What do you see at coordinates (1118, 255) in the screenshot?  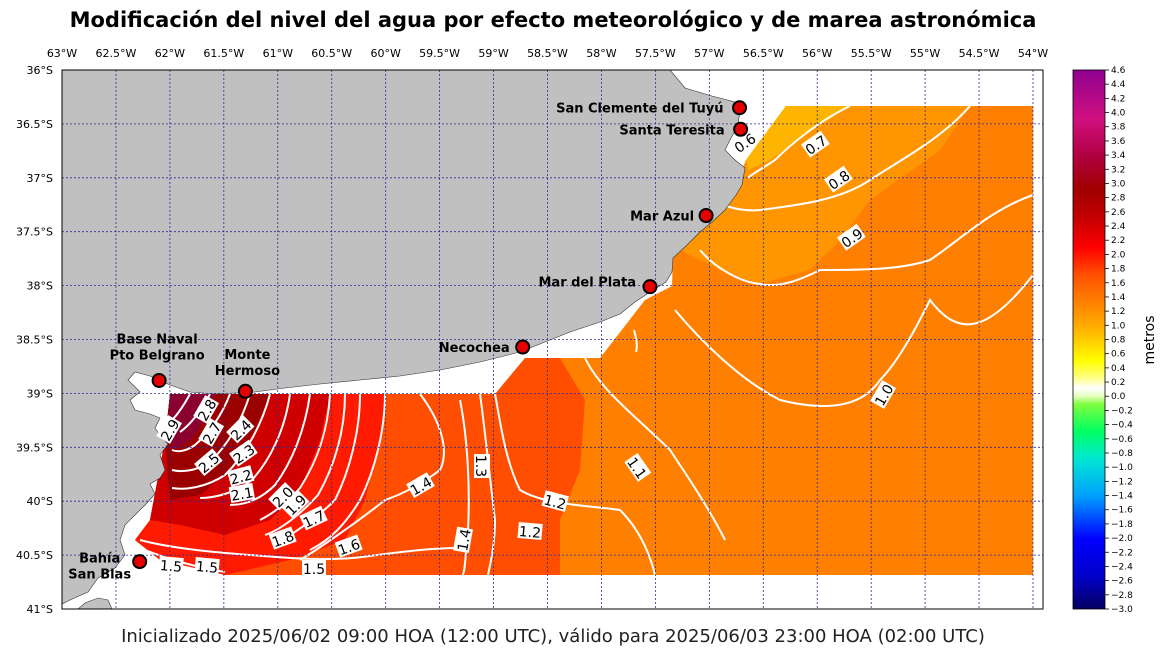 I see `colorbar-tick-label: 2.0` at bounding box center [1118, 255].